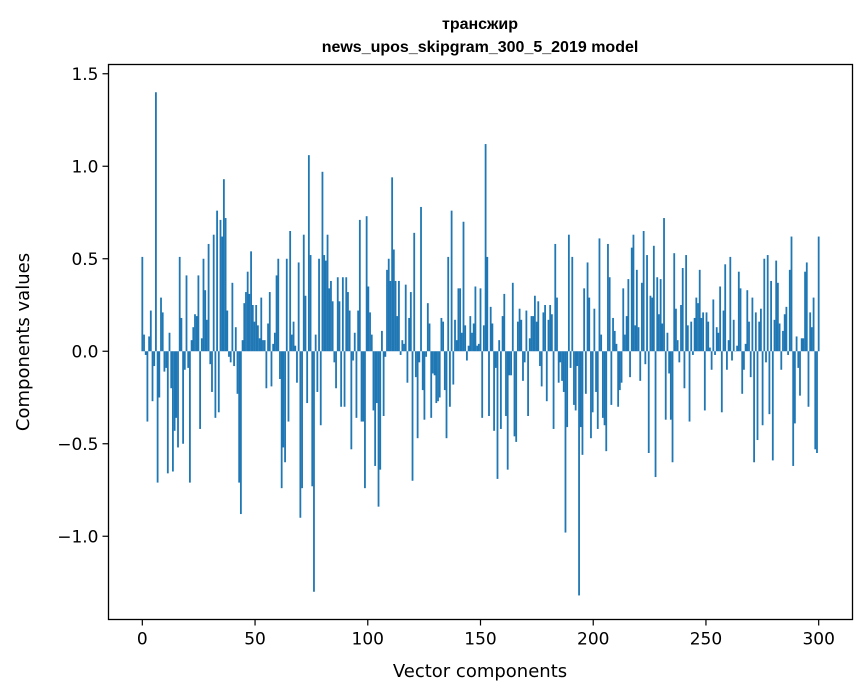  I want to click on y-tick-label: 0.0, so click(84, 352).